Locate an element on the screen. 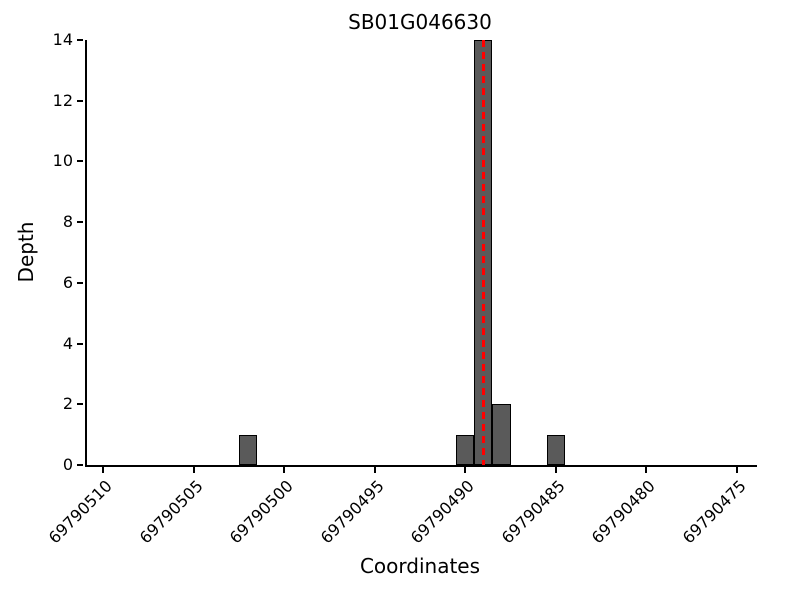 The width and height of the screenshot is (800, 600). x-tick-label: 69790475 is located at coordinates (714, 512).